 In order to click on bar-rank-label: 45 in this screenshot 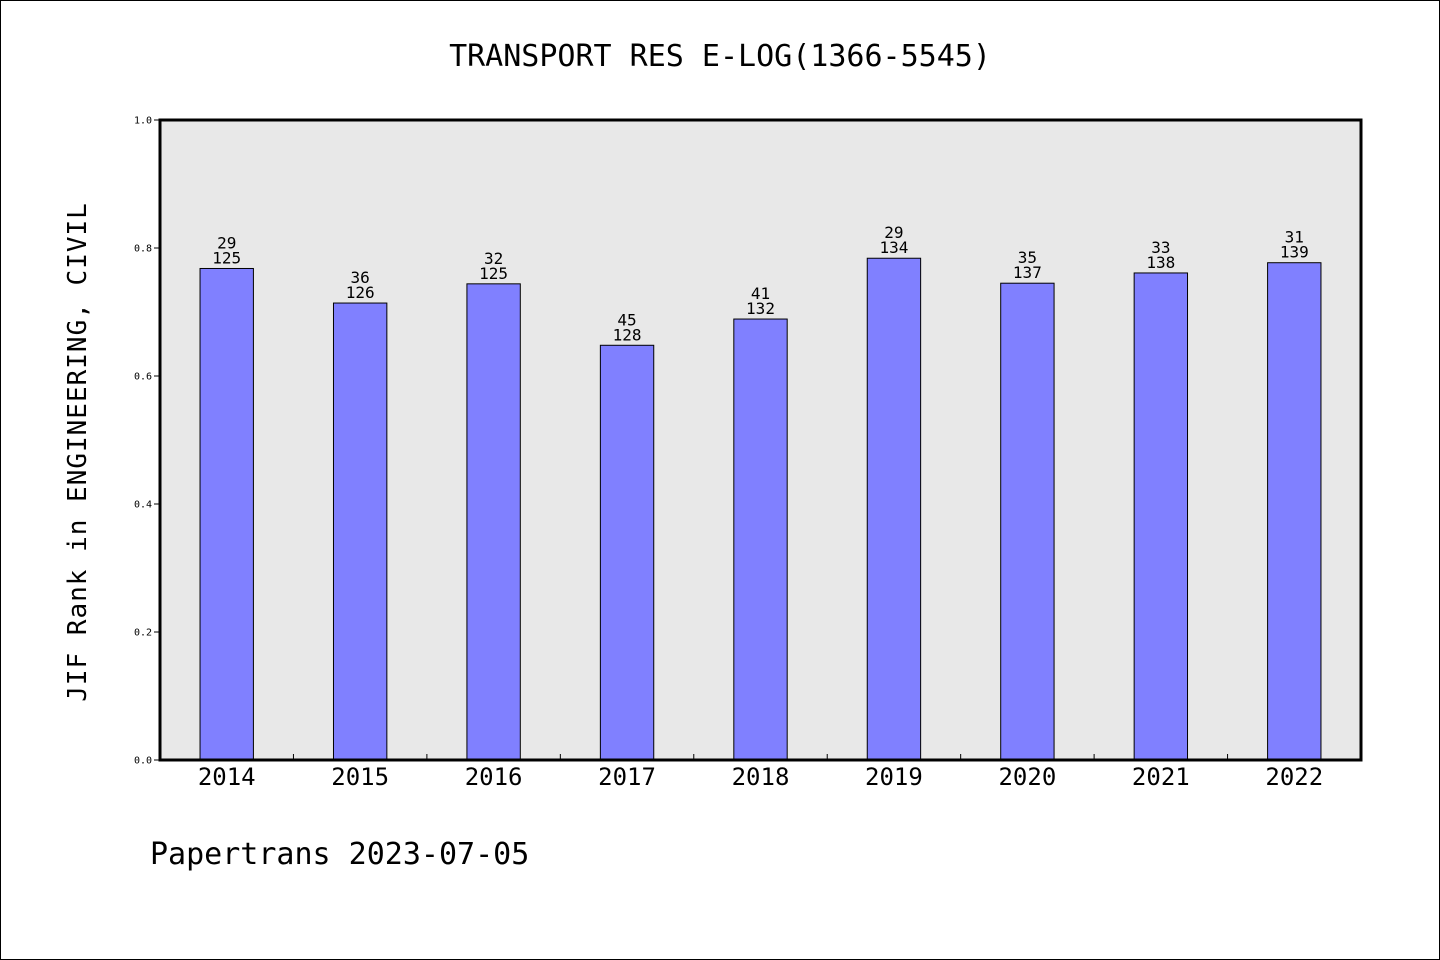, I will do `click(626, 319)`.